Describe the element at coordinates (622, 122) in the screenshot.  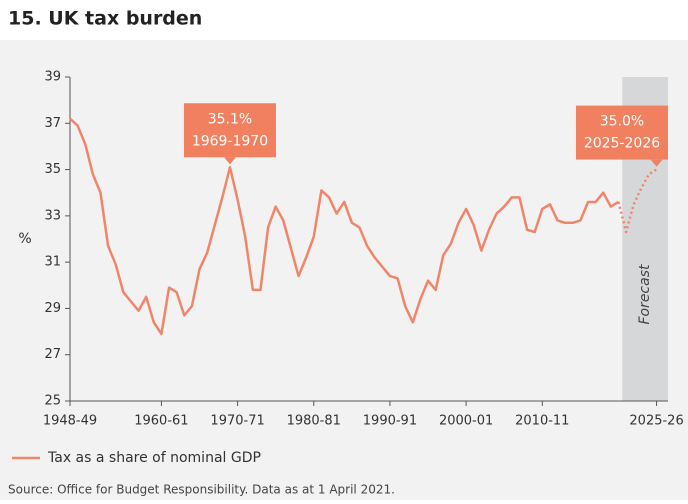
I see `annotation-text: 35.0%` at that location.